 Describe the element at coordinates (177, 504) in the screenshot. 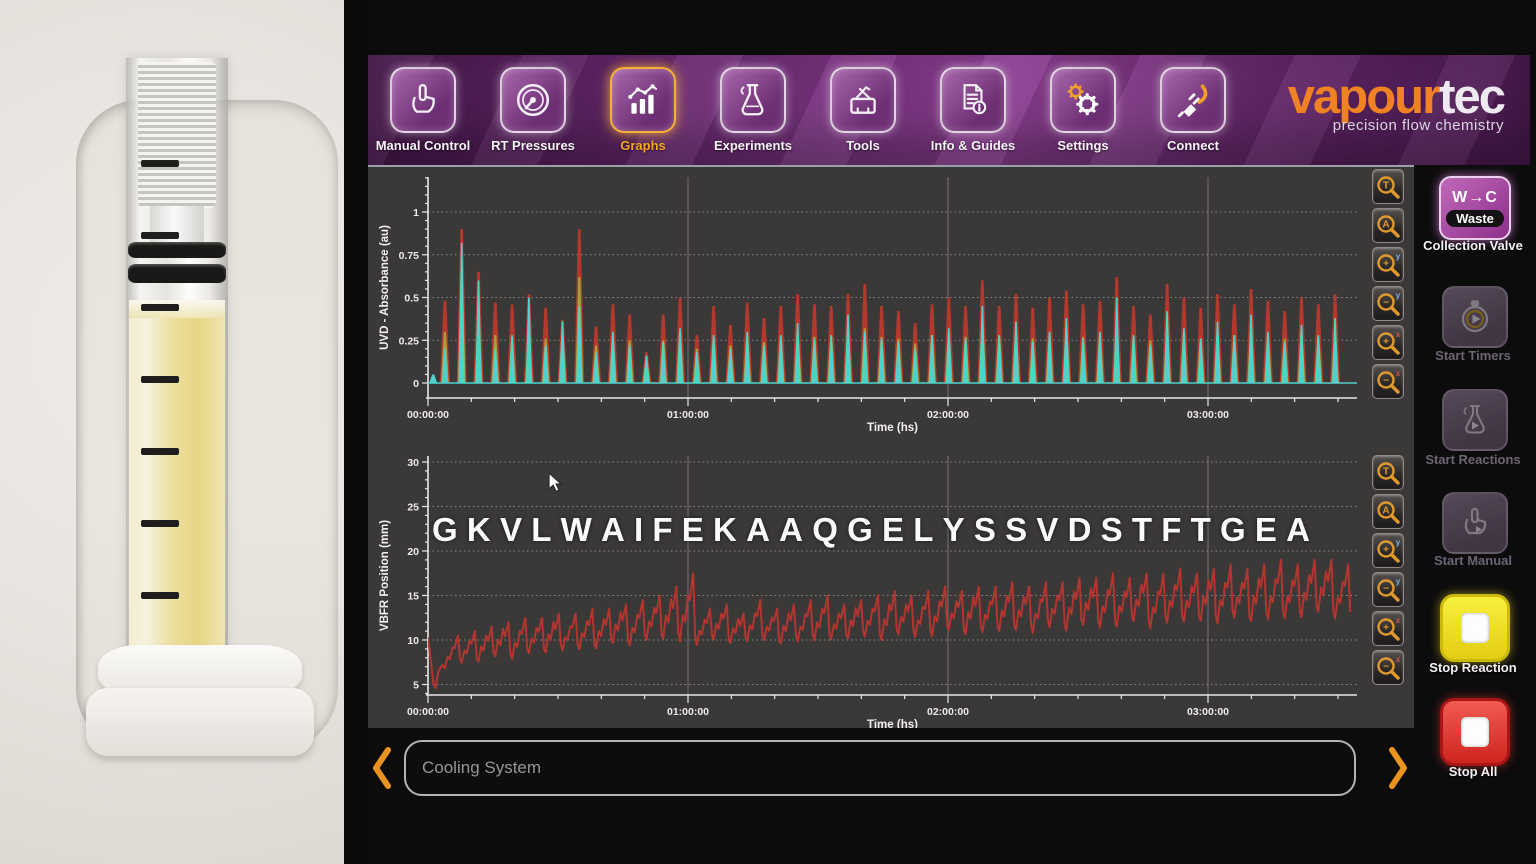

I see `resin-bed-liquid` at that location.